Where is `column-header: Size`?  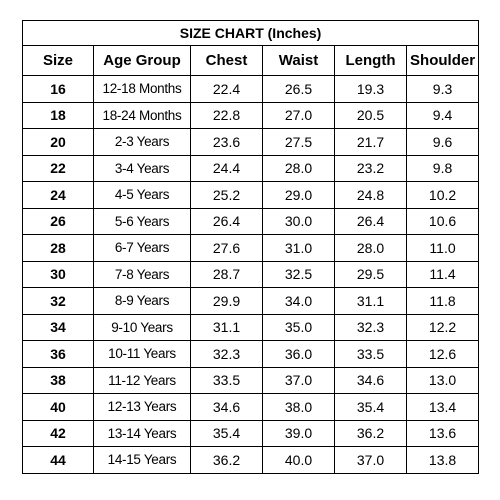
column-header: Size is located at coordinates (58, 60).